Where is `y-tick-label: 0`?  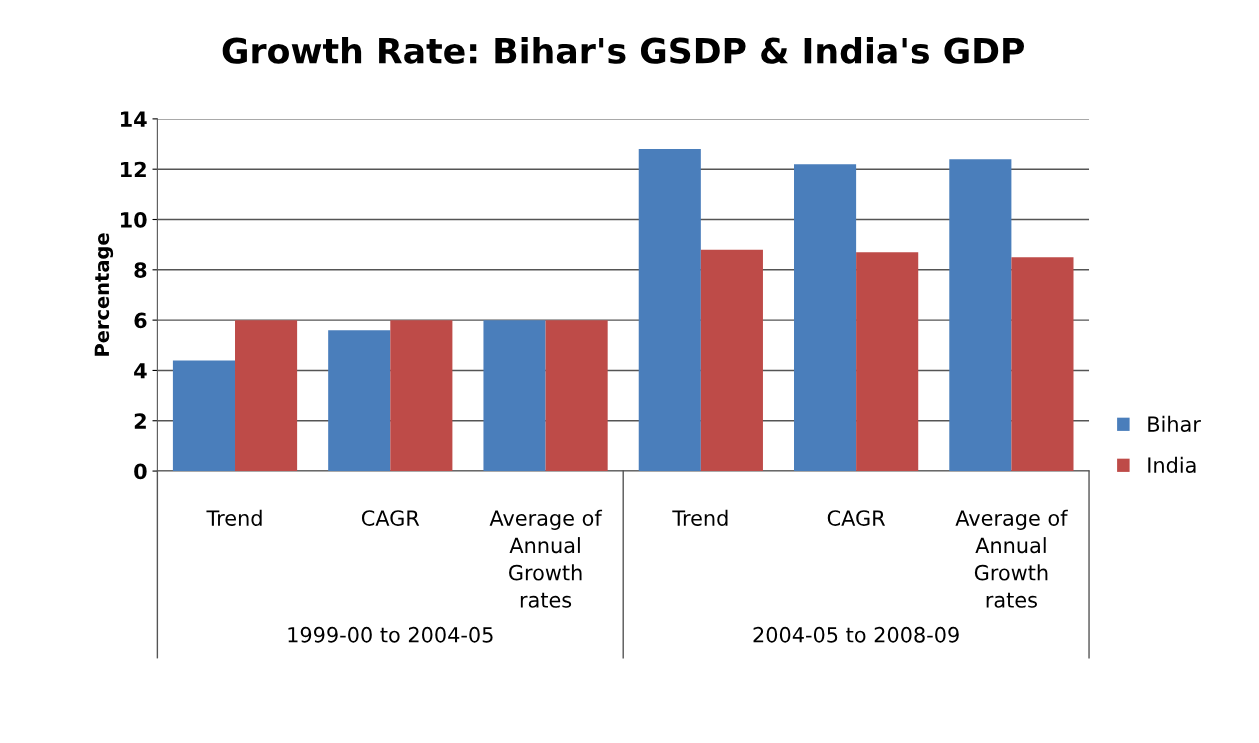 y-tick-label: 0 is located at coordinates (140, 471).